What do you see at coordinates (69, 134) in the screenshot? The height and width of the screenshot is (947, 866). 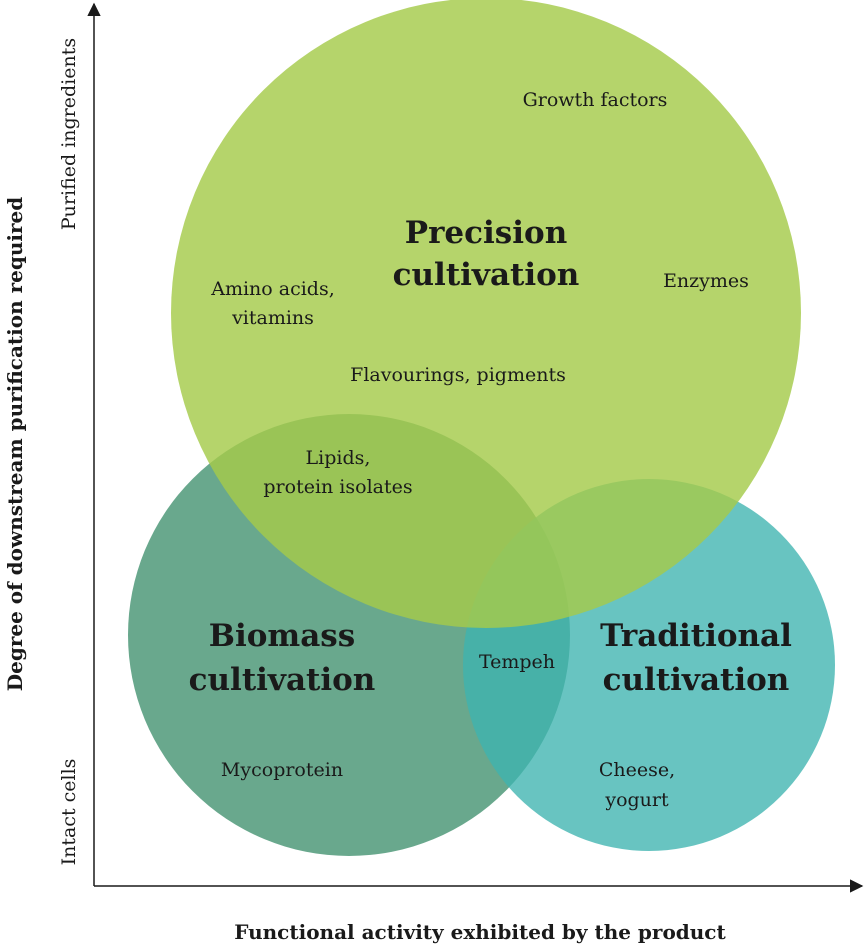 I see `y-axis-top-label: Purified ingredients` at bounding box center [69, 134].